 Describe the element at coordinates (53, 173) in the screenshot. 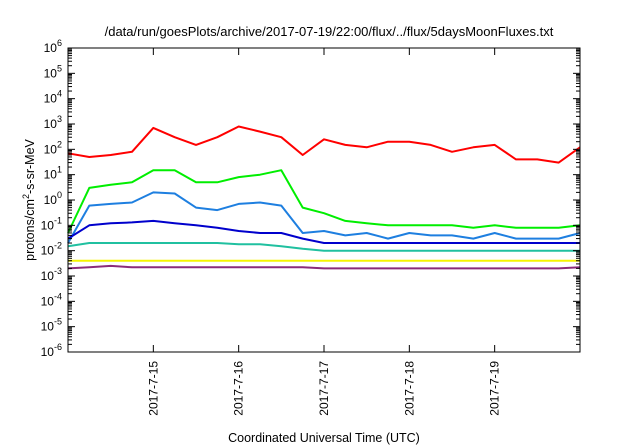

I see `y-tick-label: 10¹` at that location.